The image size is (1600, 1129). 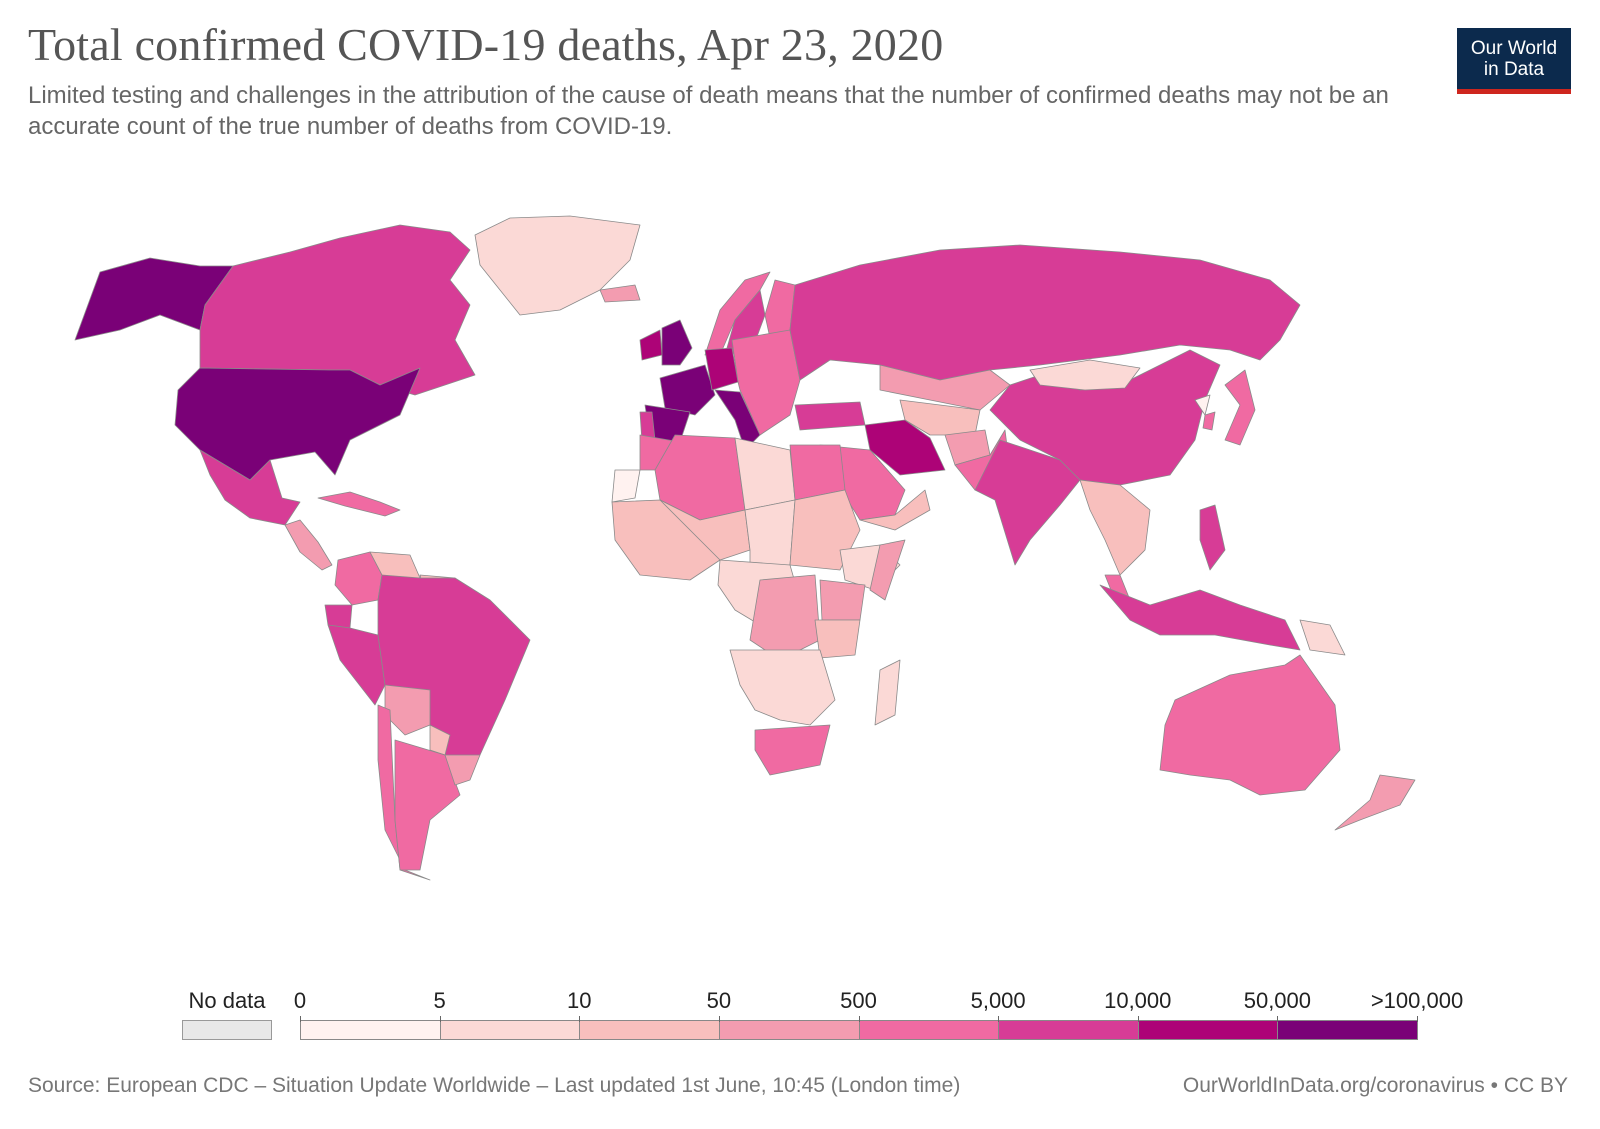 I want to click on region-dr-congo, so click(x=785, y=617).